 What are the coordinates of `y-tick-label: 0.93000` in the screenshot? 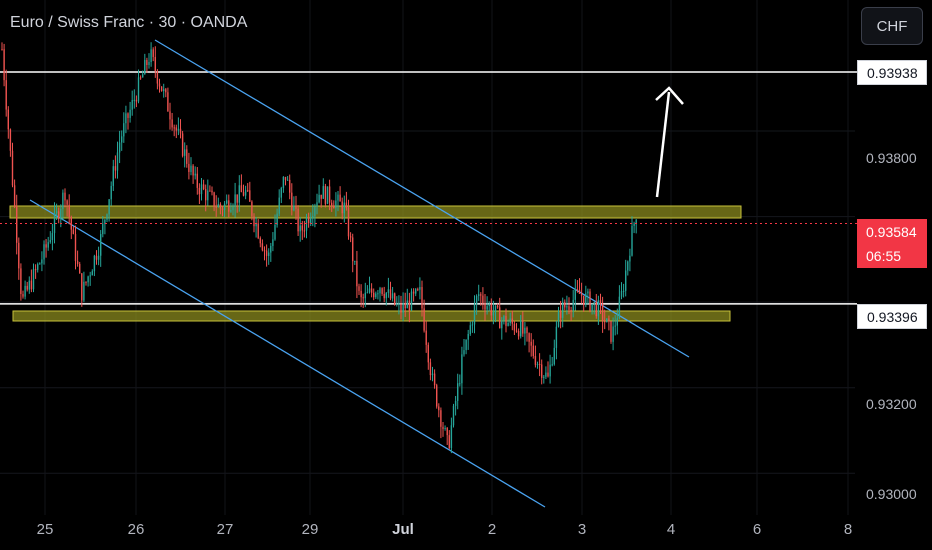 It's located at (891, 494).